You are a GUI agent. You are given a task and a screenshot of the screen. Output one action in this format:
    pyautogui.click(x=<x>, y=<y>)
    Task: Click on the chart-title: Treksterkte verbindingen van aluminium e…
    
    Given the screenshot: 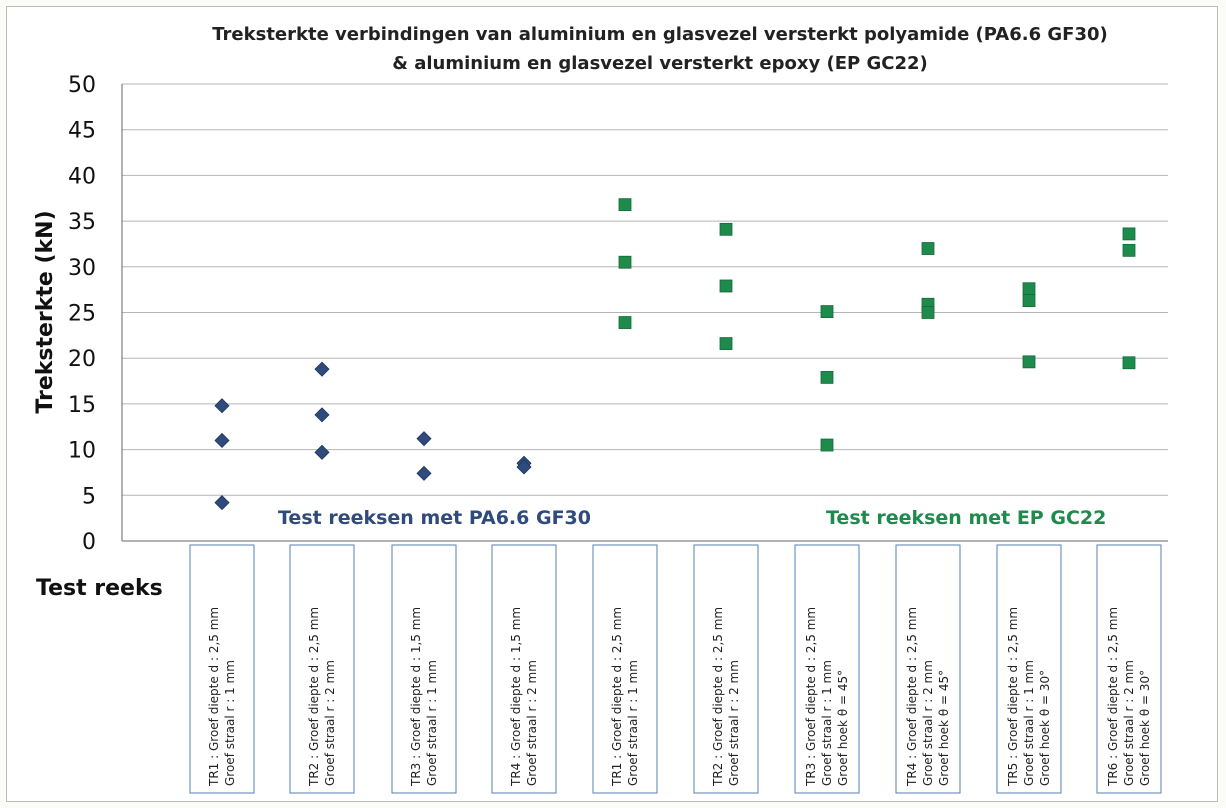 What is the action you would take?
    pyautogui.click(x=660, y=49)
    